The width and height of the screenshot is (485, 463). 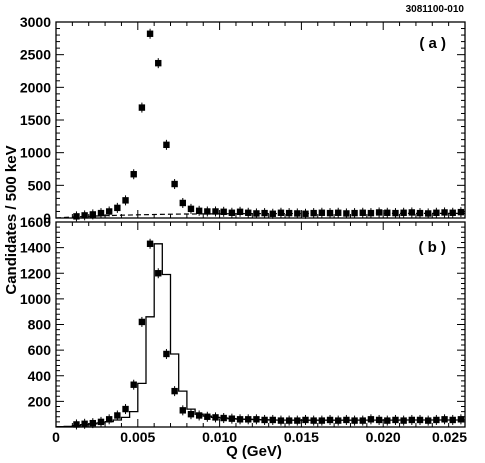 What do you see at coordinates (219, 437) in the screenshot?
I see `x-tick-label: 0.010` at bounding box center [219, 437].